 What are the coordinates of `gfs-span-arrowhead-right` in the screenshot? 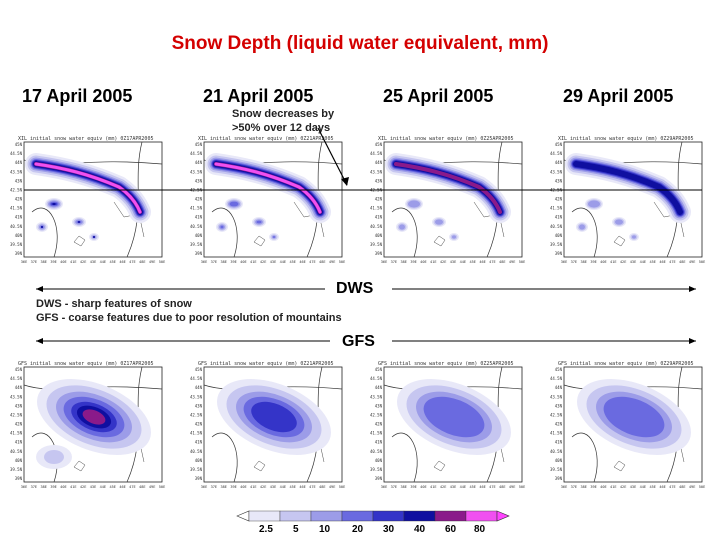 It's located at (692, 341).